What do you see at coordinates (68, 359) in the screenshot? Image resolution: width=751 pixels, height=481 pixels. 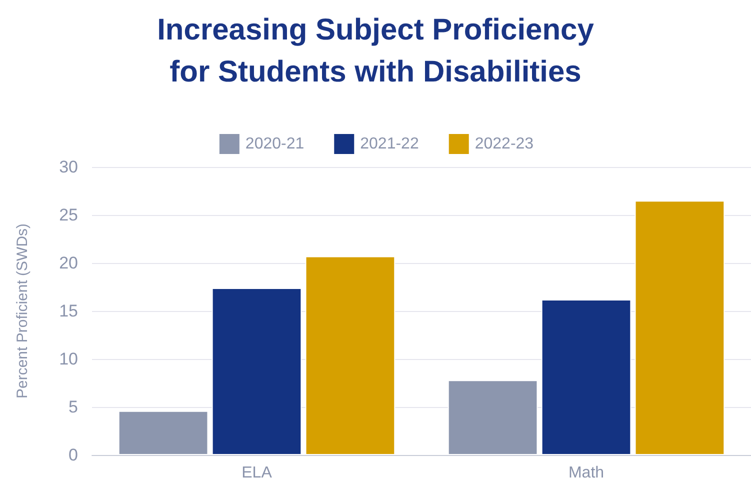 I see `y-tick-label: 10` at bounding box center [68, 359].